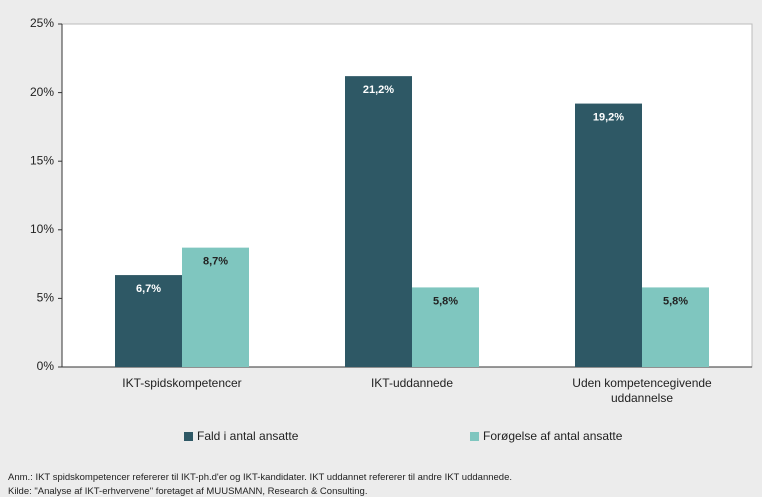  I want to click on y-tick-label: 10%, so click(42, 229).